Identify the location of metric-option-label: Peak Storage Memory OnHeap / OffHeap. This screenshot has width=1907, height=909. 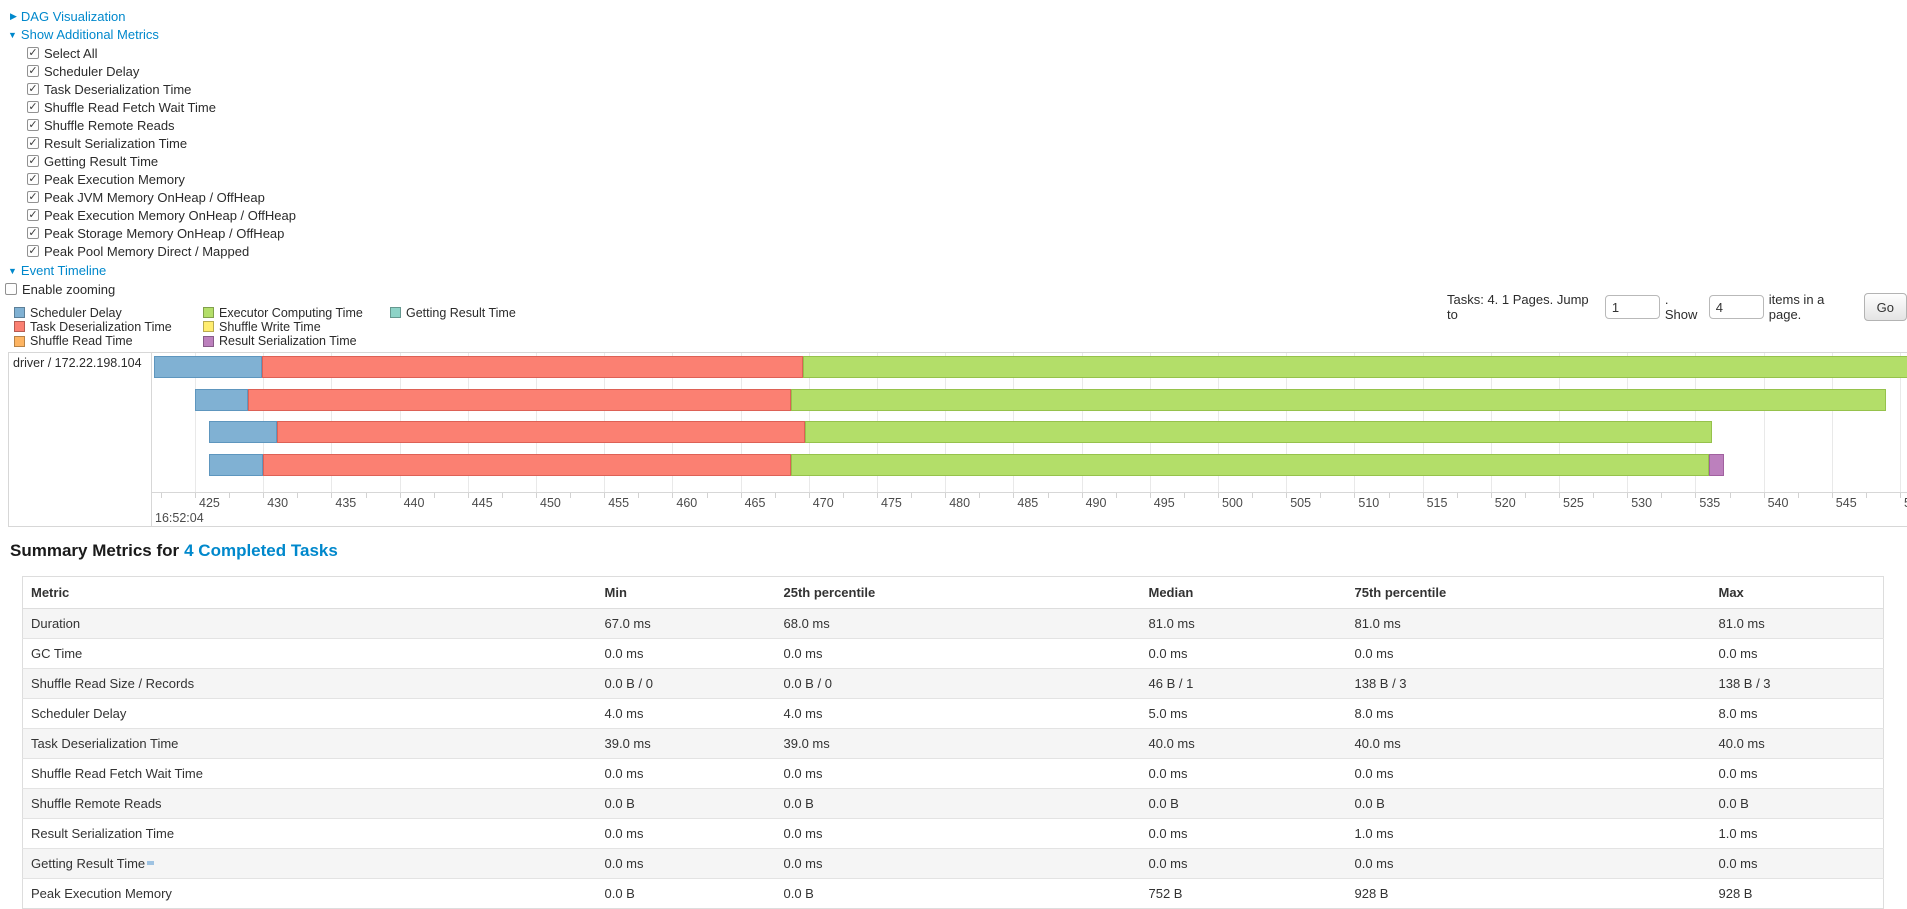
(164, 233).